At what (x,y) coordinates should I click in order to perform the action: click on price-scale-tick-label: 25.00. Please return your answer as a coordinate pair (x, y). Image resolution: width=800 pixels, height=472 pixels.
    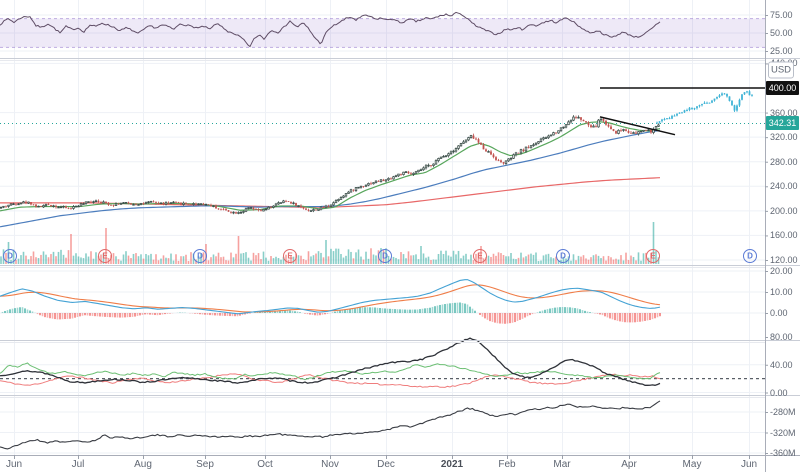
    Looking at the image, I should click on (781, 51).